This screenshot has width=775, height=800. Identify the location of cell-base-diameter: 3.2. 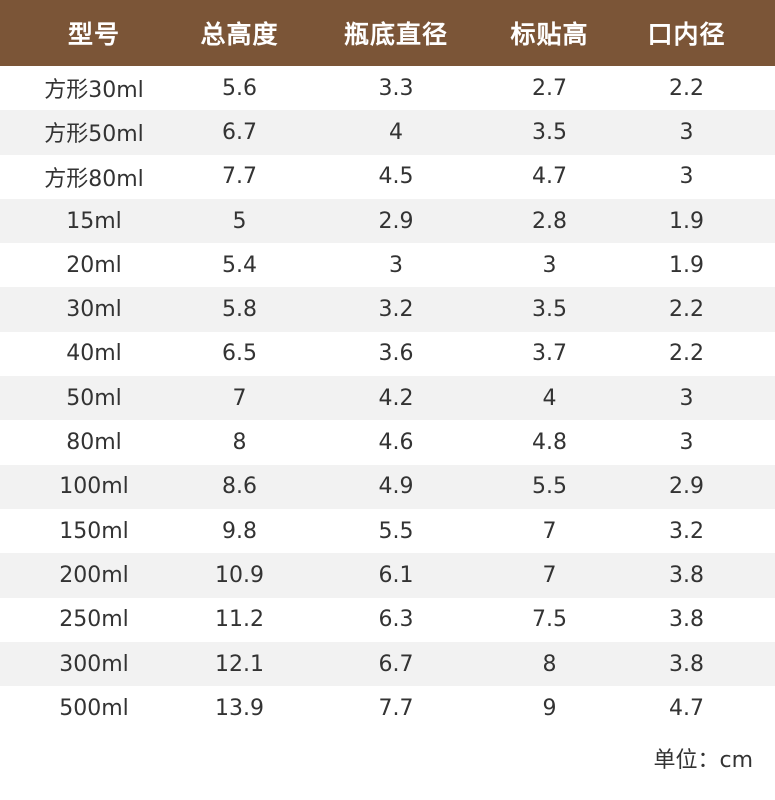
(396, 310).